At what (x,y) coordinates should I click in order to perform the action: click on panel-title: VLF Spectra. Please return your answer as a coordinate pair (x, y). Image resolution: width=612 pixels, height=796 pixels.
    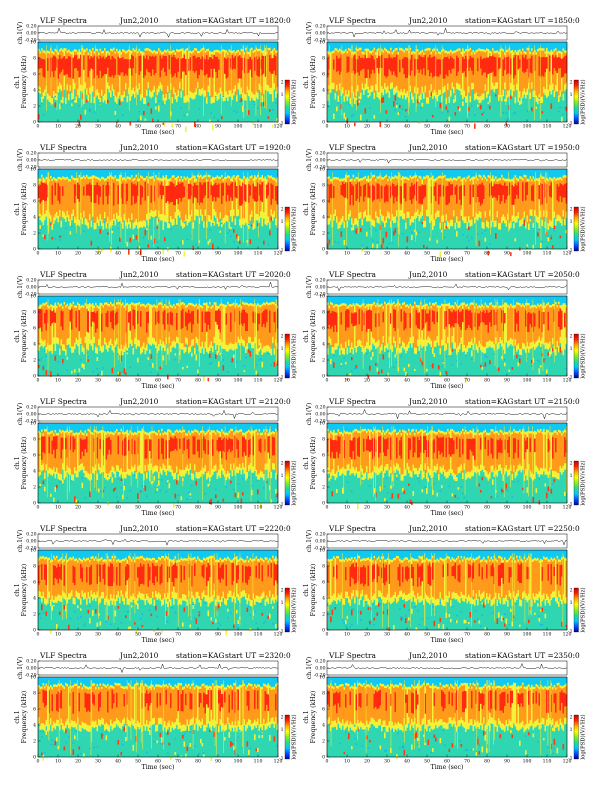
    Looking at the image, I should click on (352, 274).